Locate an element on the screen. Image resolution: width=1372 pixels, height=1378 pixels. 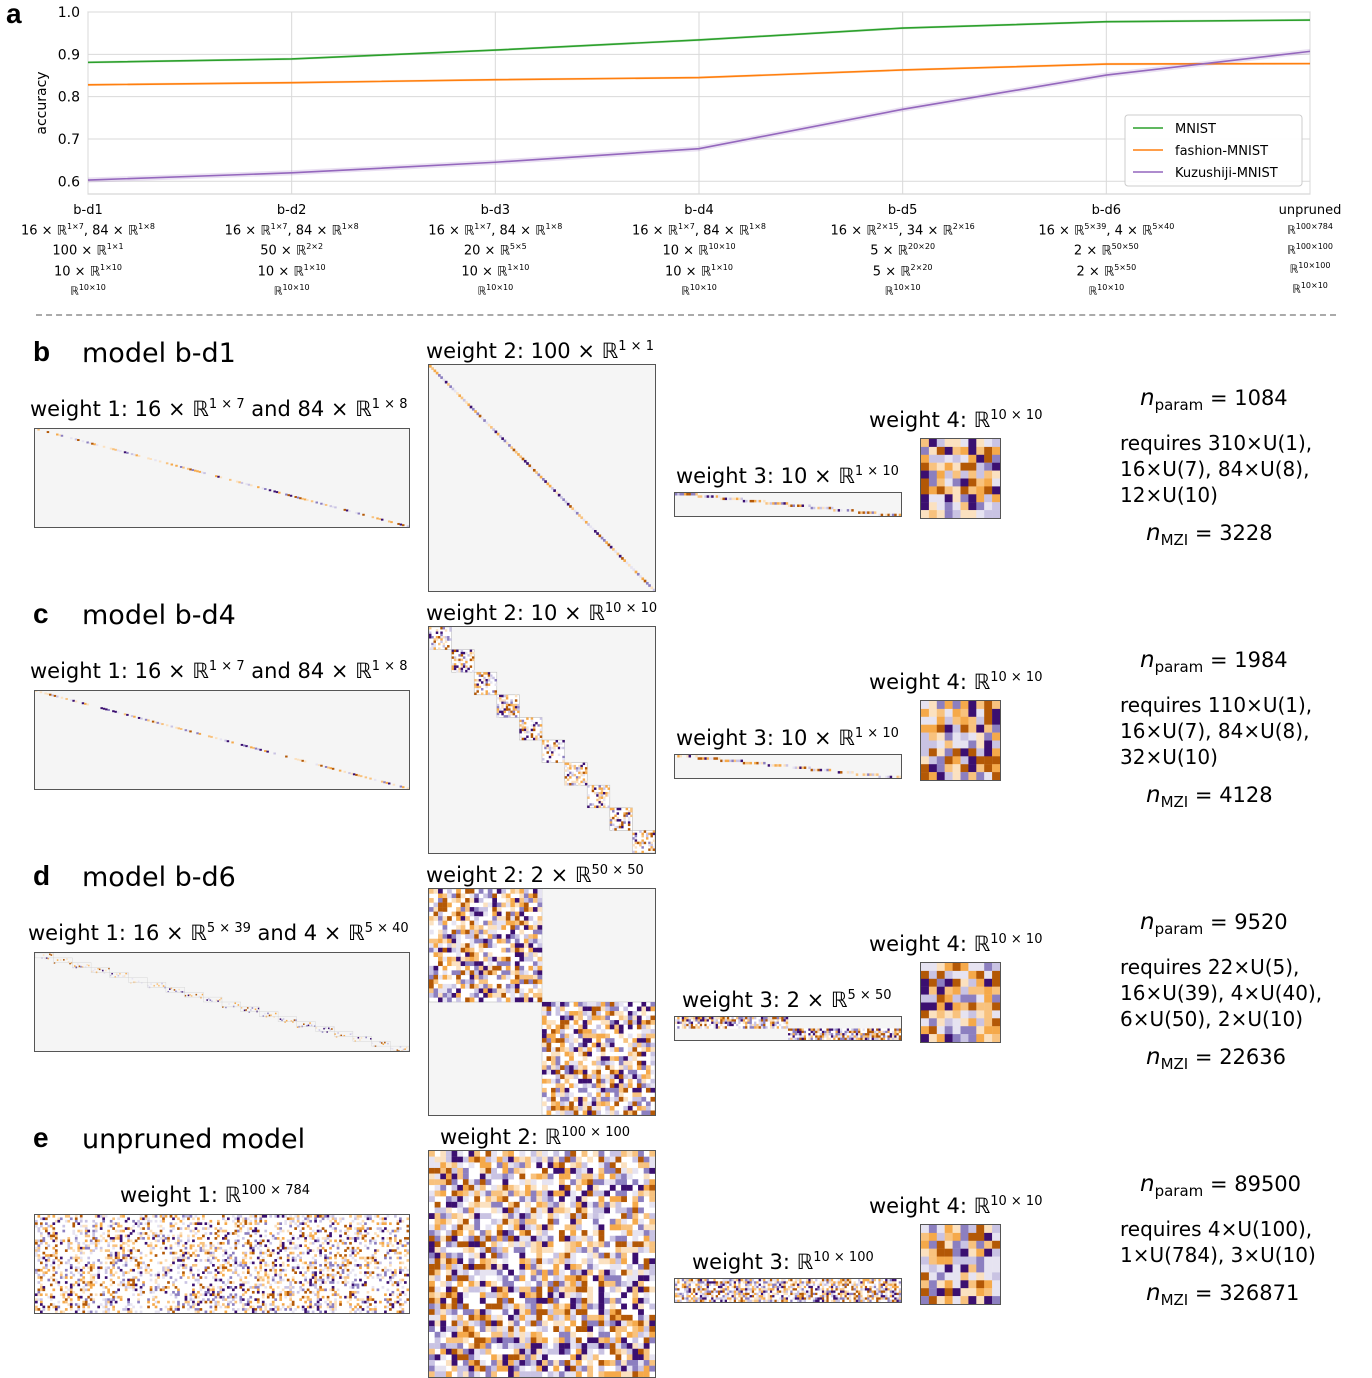
x-tick-detail: 2 × ℝ50×50 is located at coordinates (1106, 249).